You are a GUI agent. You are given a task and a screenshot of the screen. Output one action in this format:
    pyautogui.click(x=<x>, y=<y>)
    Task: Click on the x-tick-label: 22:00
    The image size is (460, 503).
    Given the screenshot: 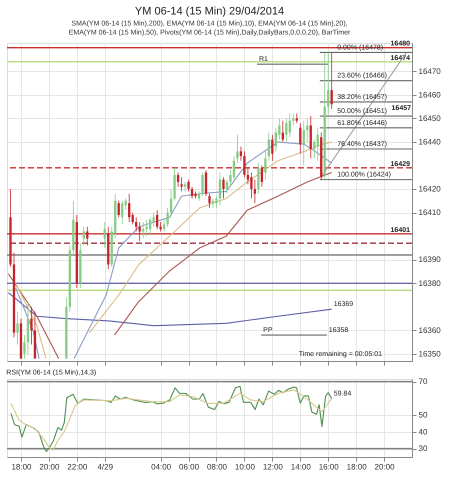 What is the action you would take?
    pyautogui.click(x=77, y=467)
    